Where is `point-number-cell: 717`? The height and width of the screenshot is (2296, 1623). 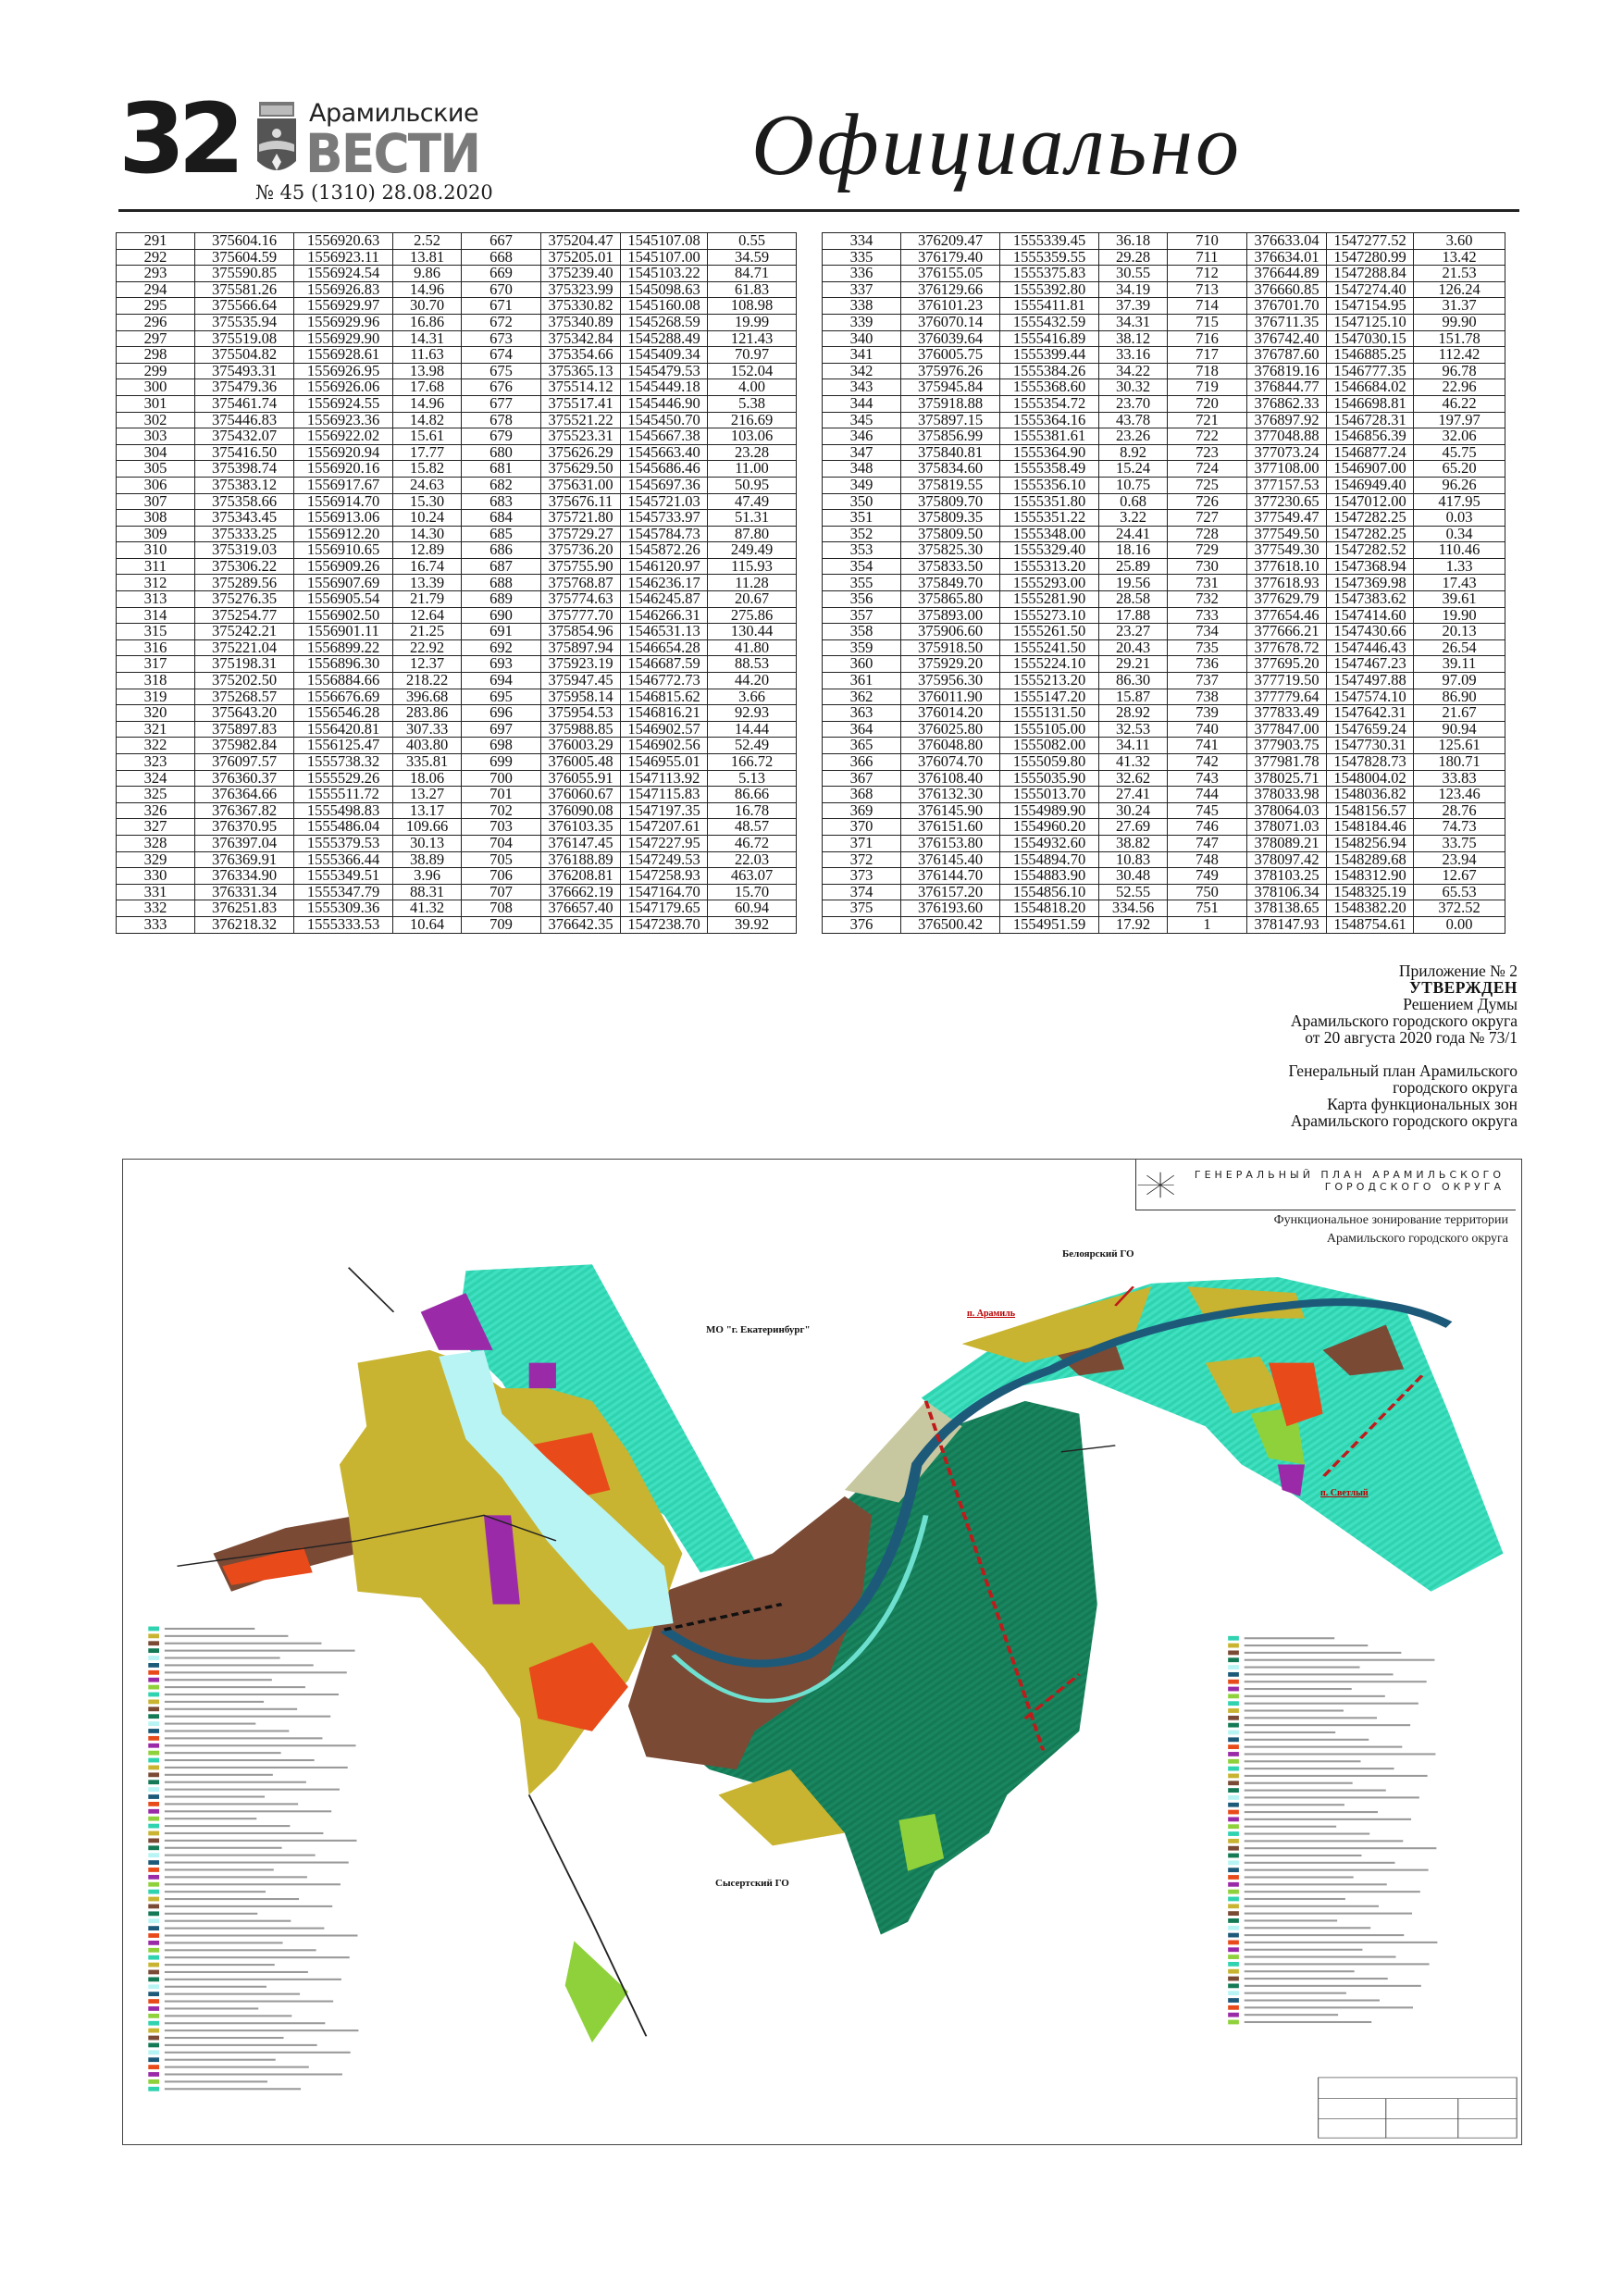 point-number-cell: 717 is located at coordinates (1207, 355).